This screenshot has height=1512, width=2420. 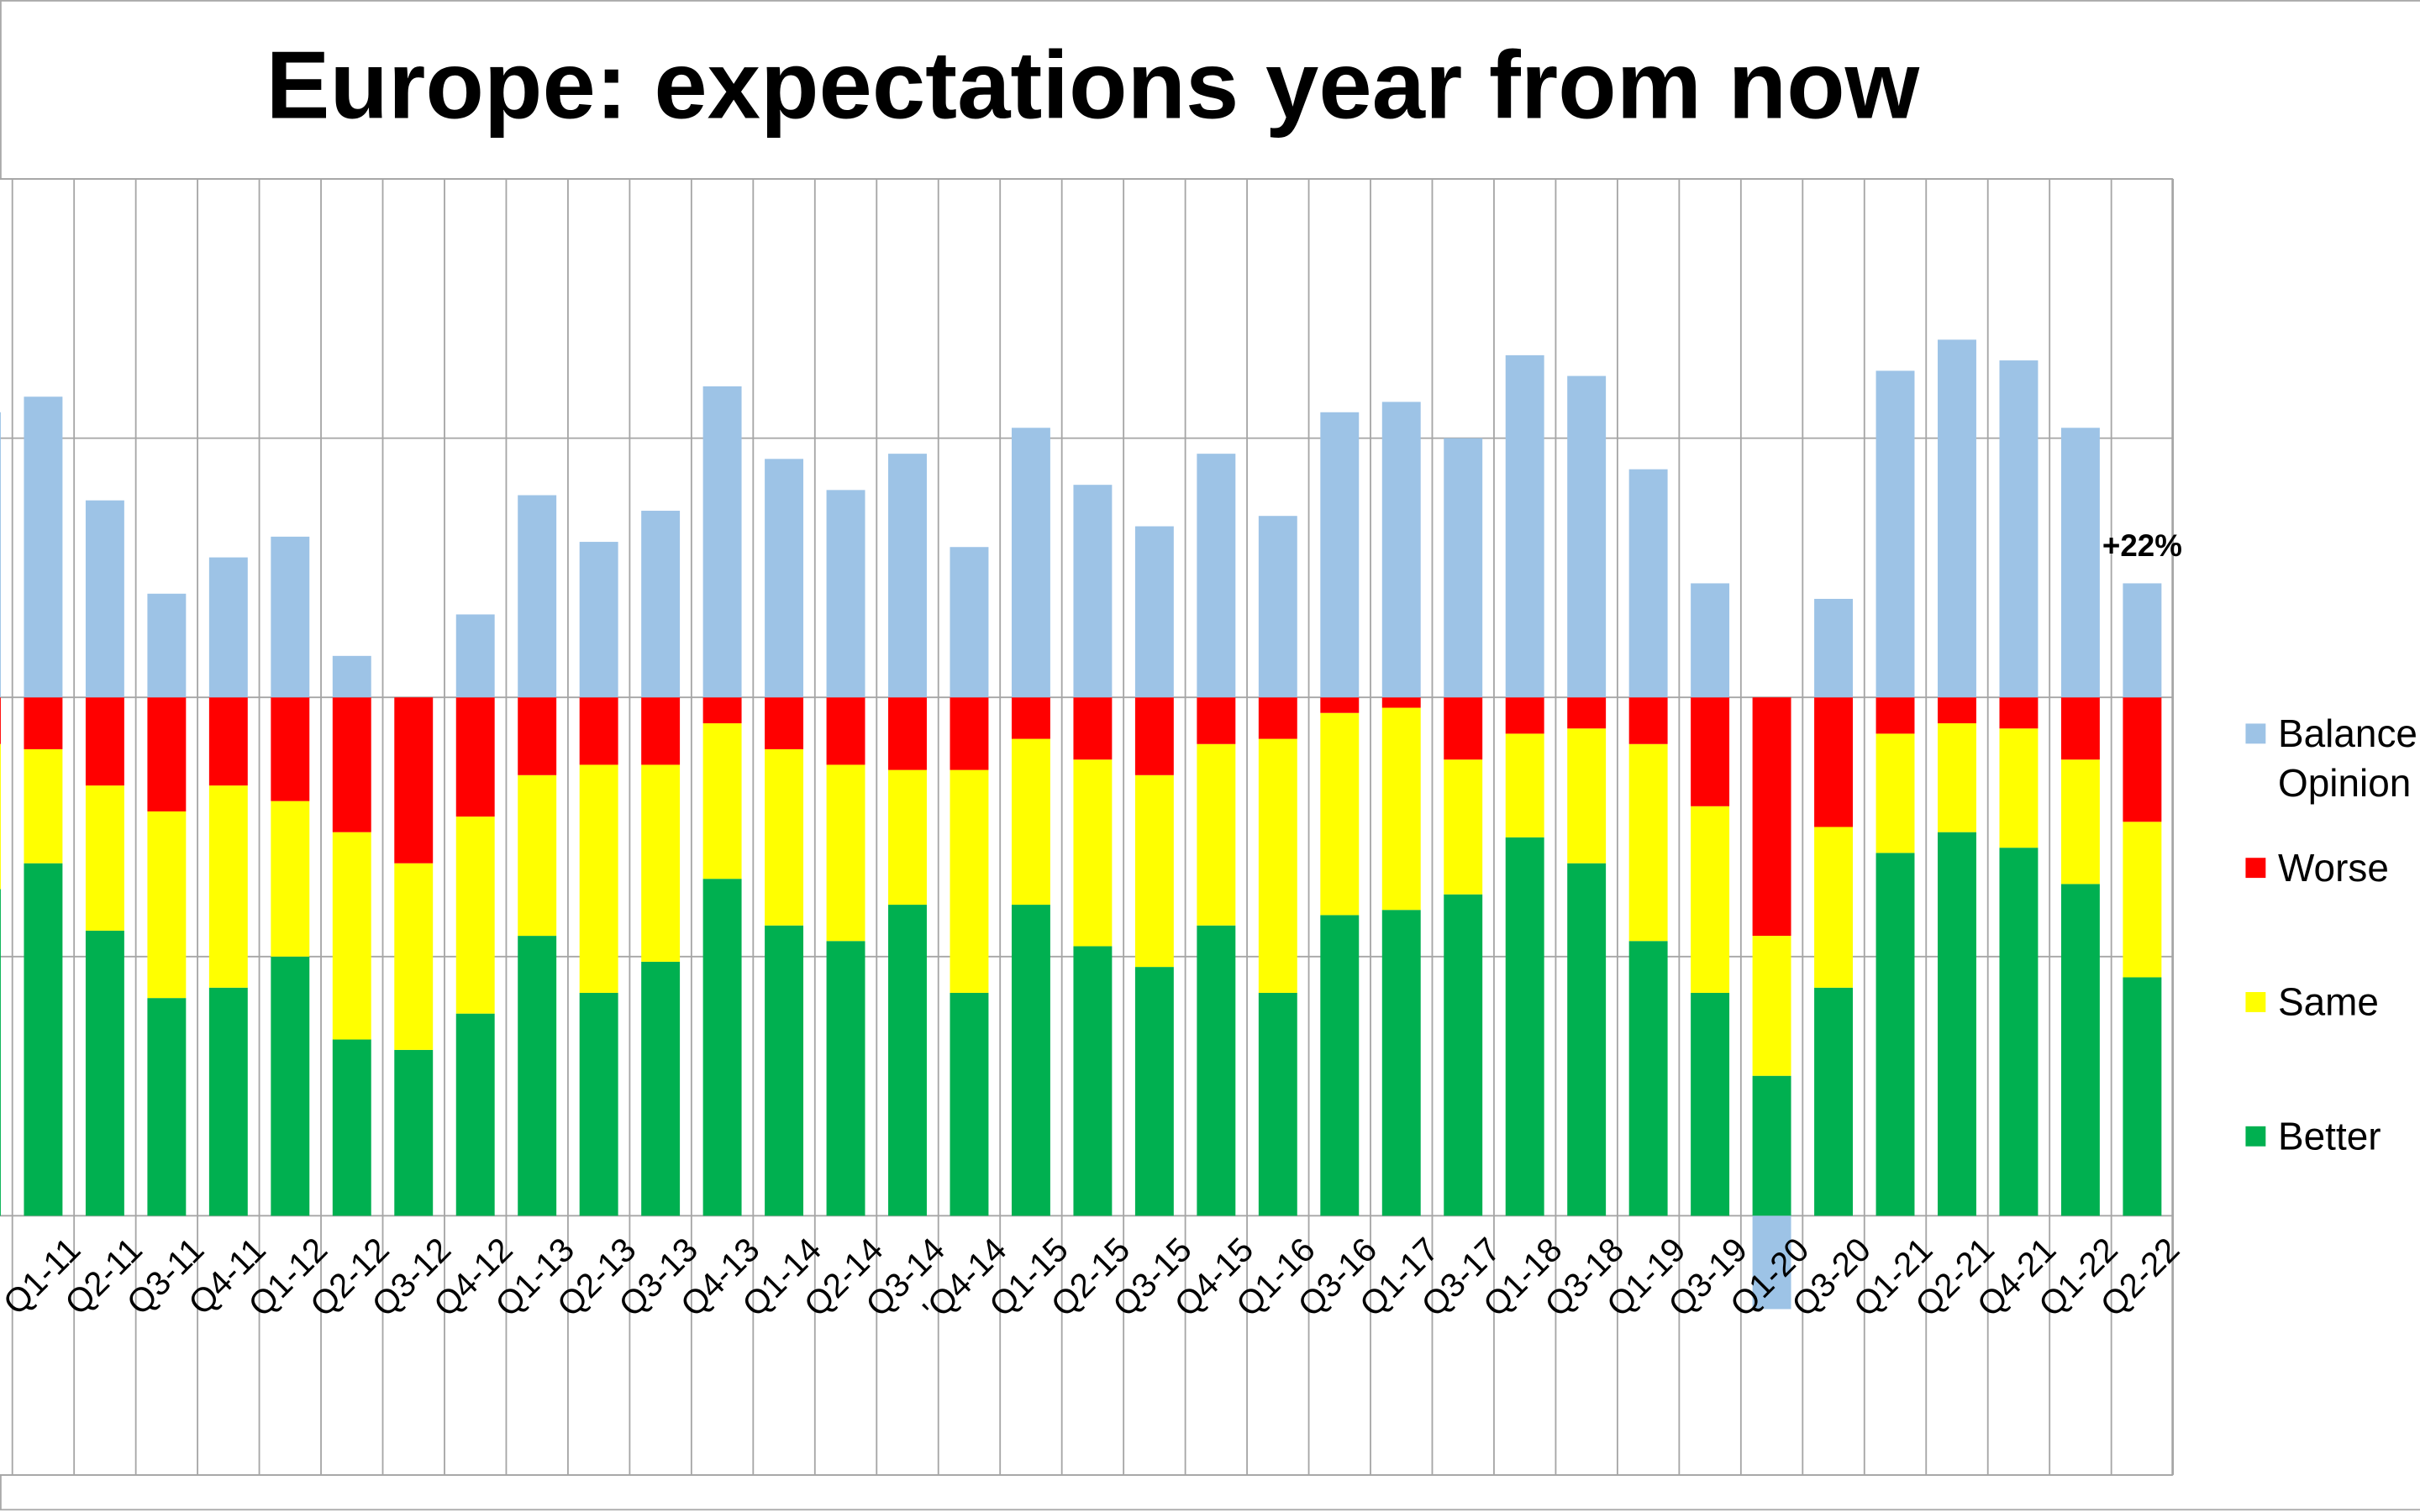 What do you see at coordinates (2333, 868) in the screenshot?
I see `legend-entry: Worse` at bounding box center [2333, 868].